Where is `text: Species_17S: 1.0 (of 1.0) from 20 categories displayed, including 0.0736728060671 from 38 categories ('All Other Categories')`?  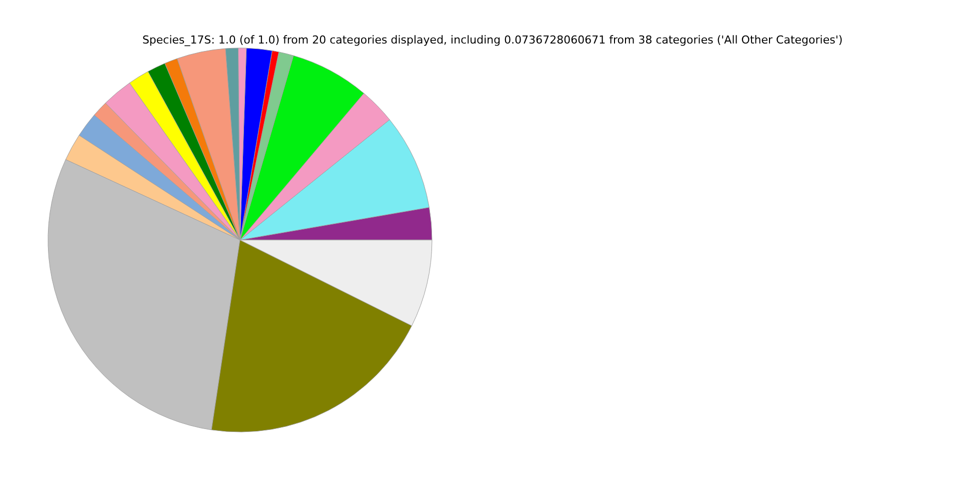 text: Species_17S: 1.0 (of 1.0) from 20 categories displayed, including 0.0736728060671 from 38 categories ('All Other Categories') is located at coordinates (492, 40).